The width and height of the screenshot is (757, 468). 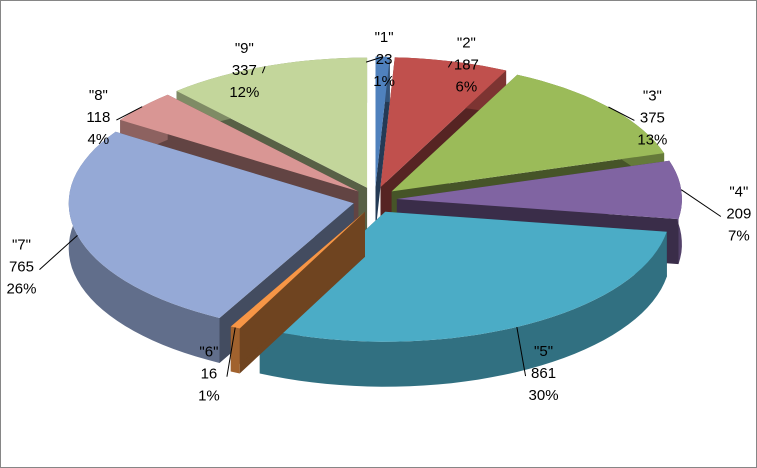 What do you see at coordinates (99, 139) in the screenshot?
I see `label-percent: 4%` at bounding box center [99, 139].